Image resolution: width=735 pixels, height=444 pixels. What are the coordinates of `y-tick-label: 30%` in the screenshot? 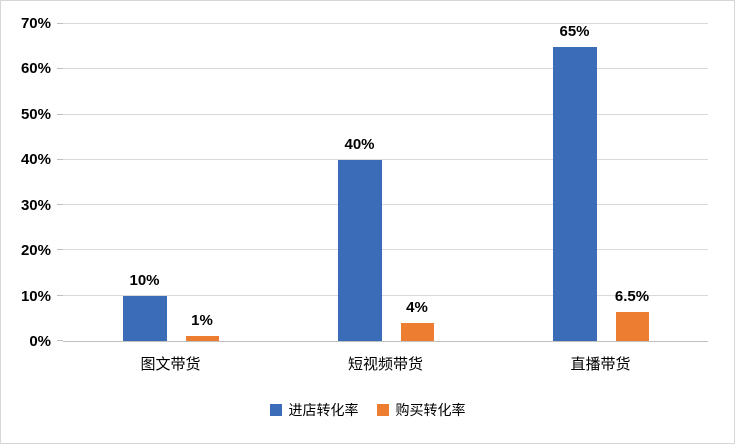 It's located at (35, 205).